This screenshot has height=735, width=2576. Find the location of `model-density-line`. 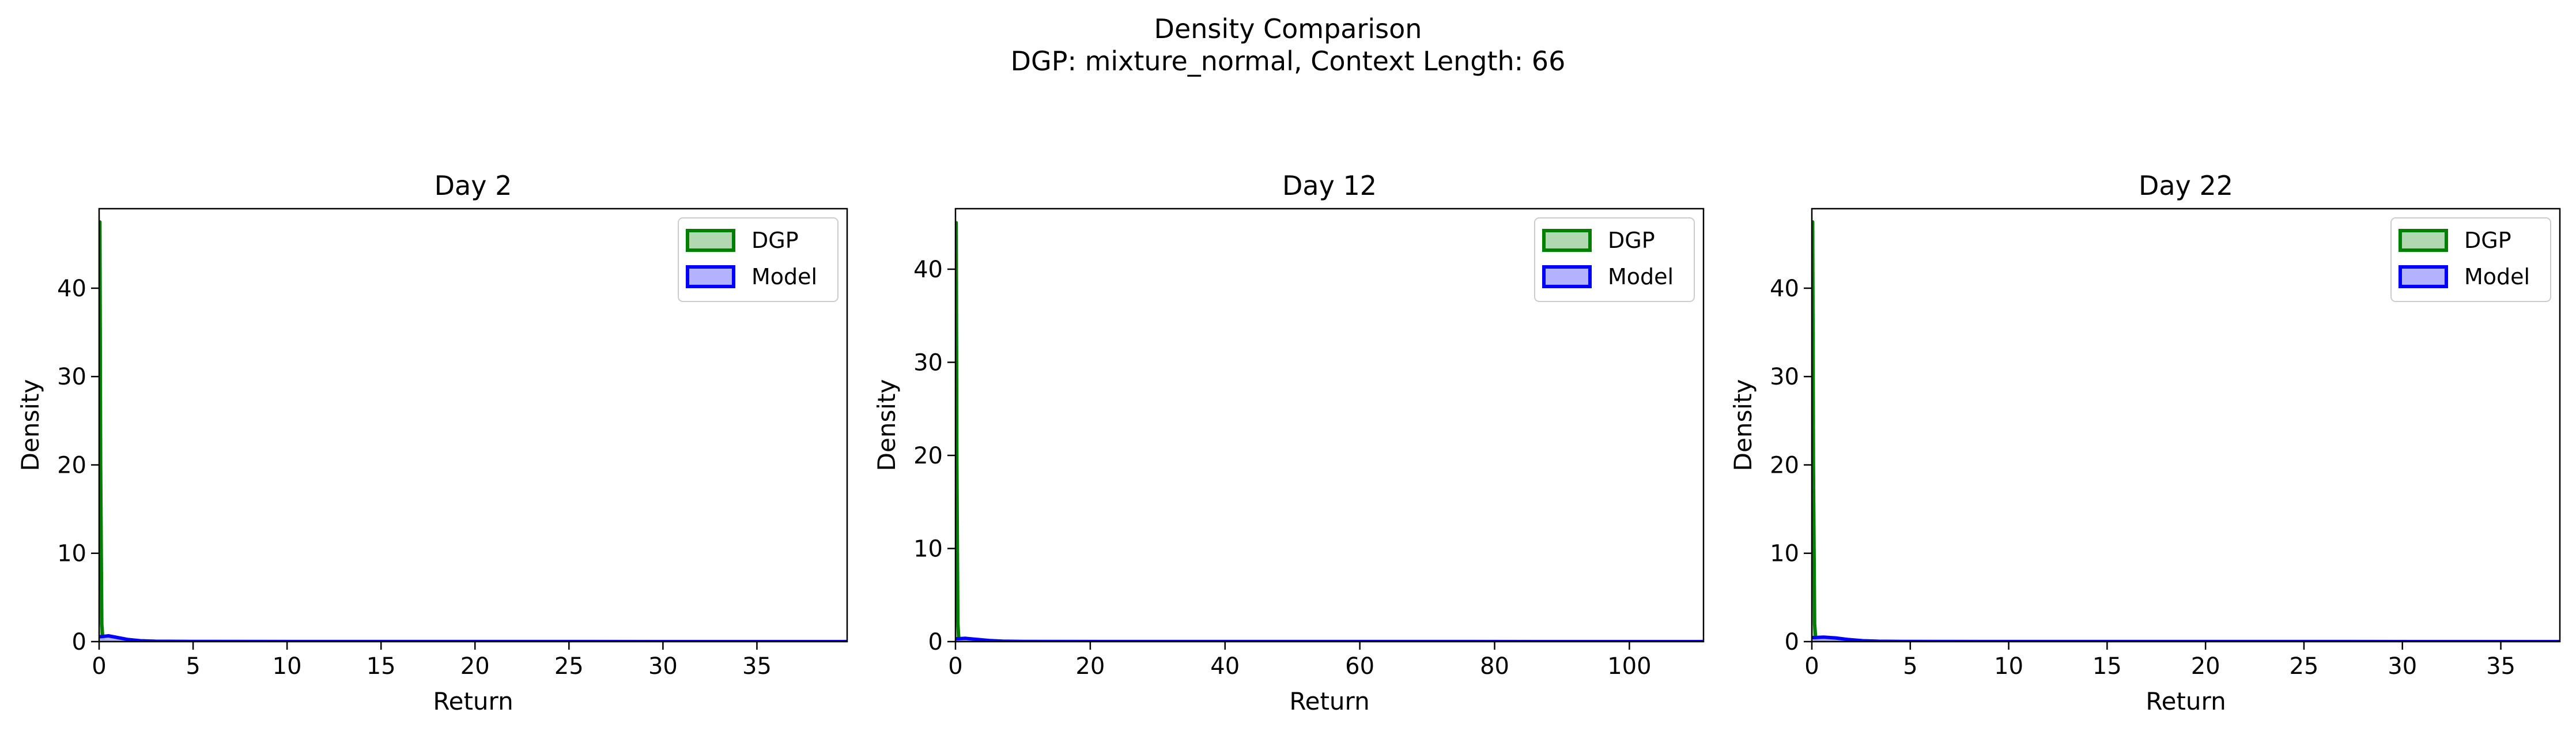

model-density-line is located at coordinates (473, 638).